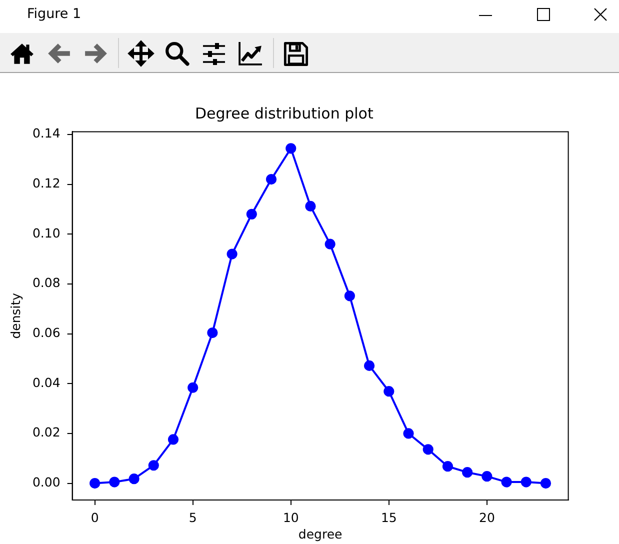  What do you see at coordinates (46, 232) in the screenshot?
I see `y-tick-label: 0.10` at bounding box center [46, 232].